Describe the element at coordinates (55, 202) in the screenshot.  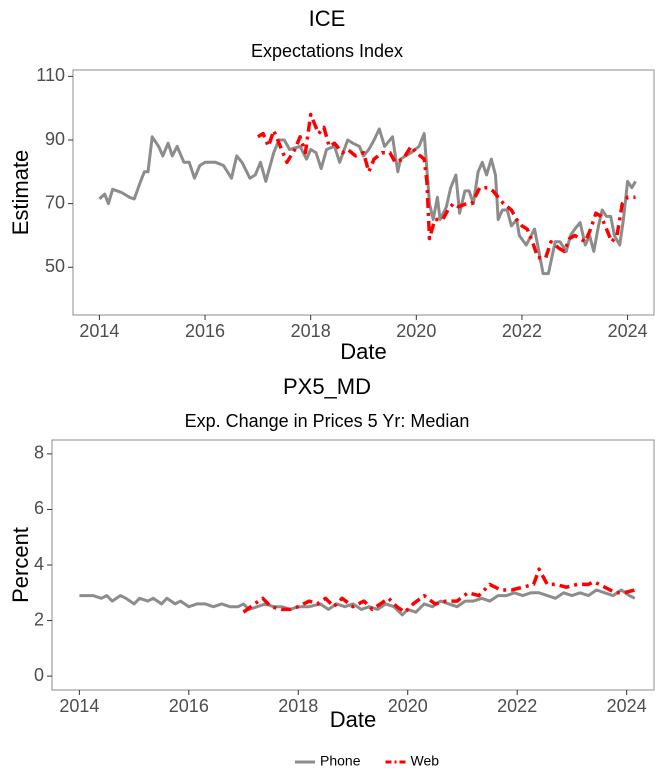
I see `y-tick-label: 70` at that location.